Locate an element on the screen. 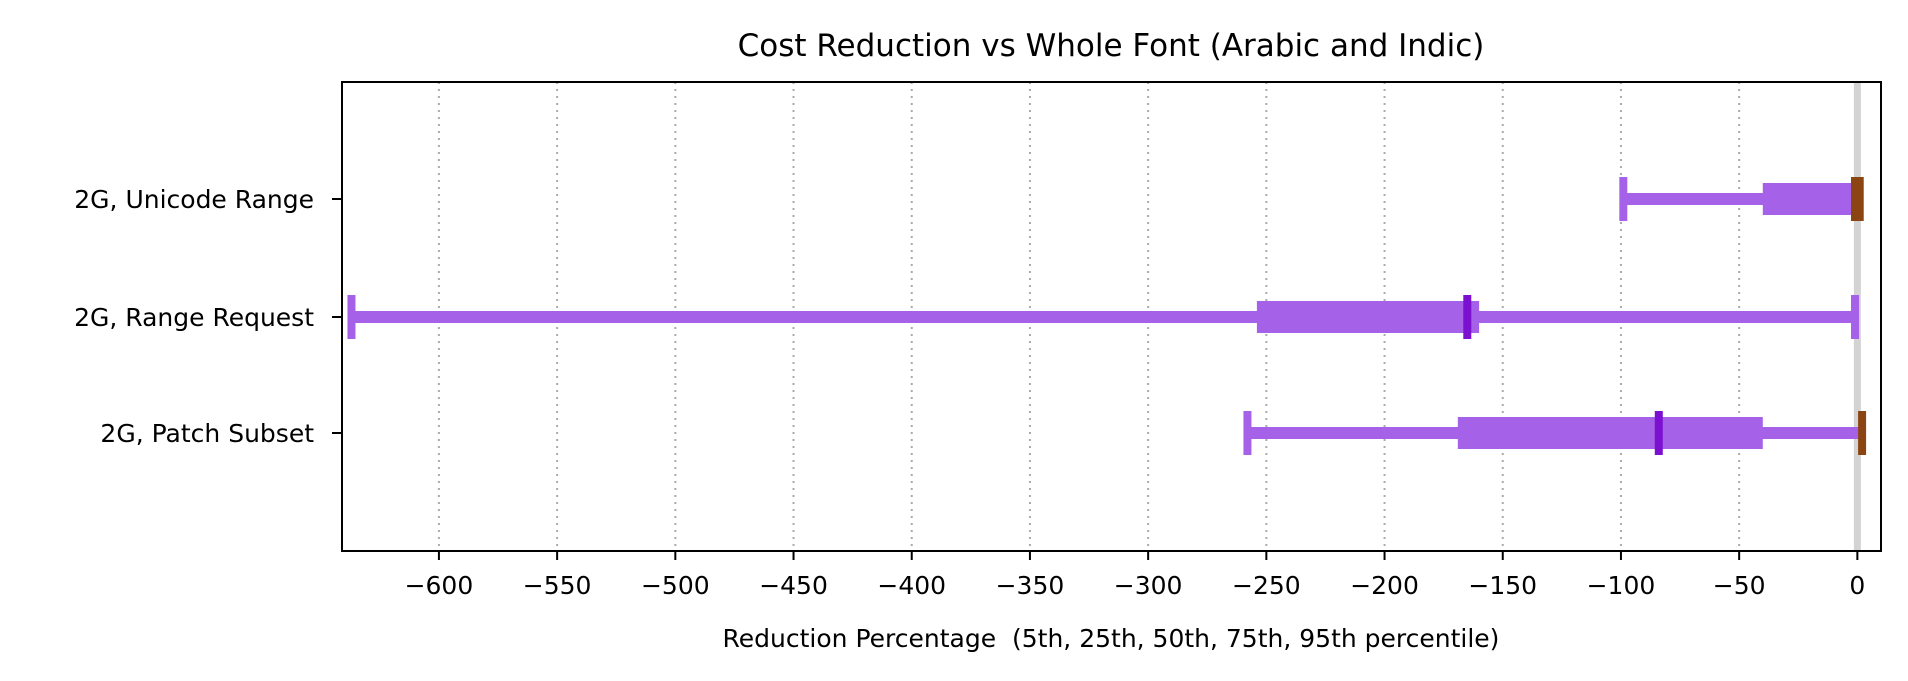 This screenshot has width=1908, height=681. category-label: 2G, Patch Subset is located at coordinates (207, 433).